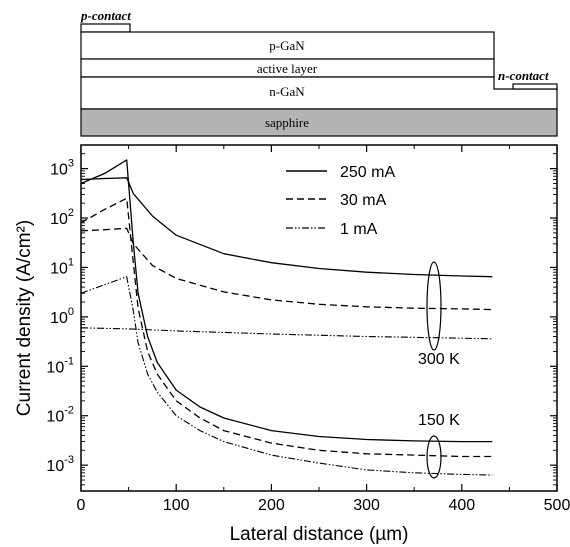  What do you see at coordinates (271, 505) in the screenshot?
I see `x-tick-label: 200` at bounding box center [271, 505].